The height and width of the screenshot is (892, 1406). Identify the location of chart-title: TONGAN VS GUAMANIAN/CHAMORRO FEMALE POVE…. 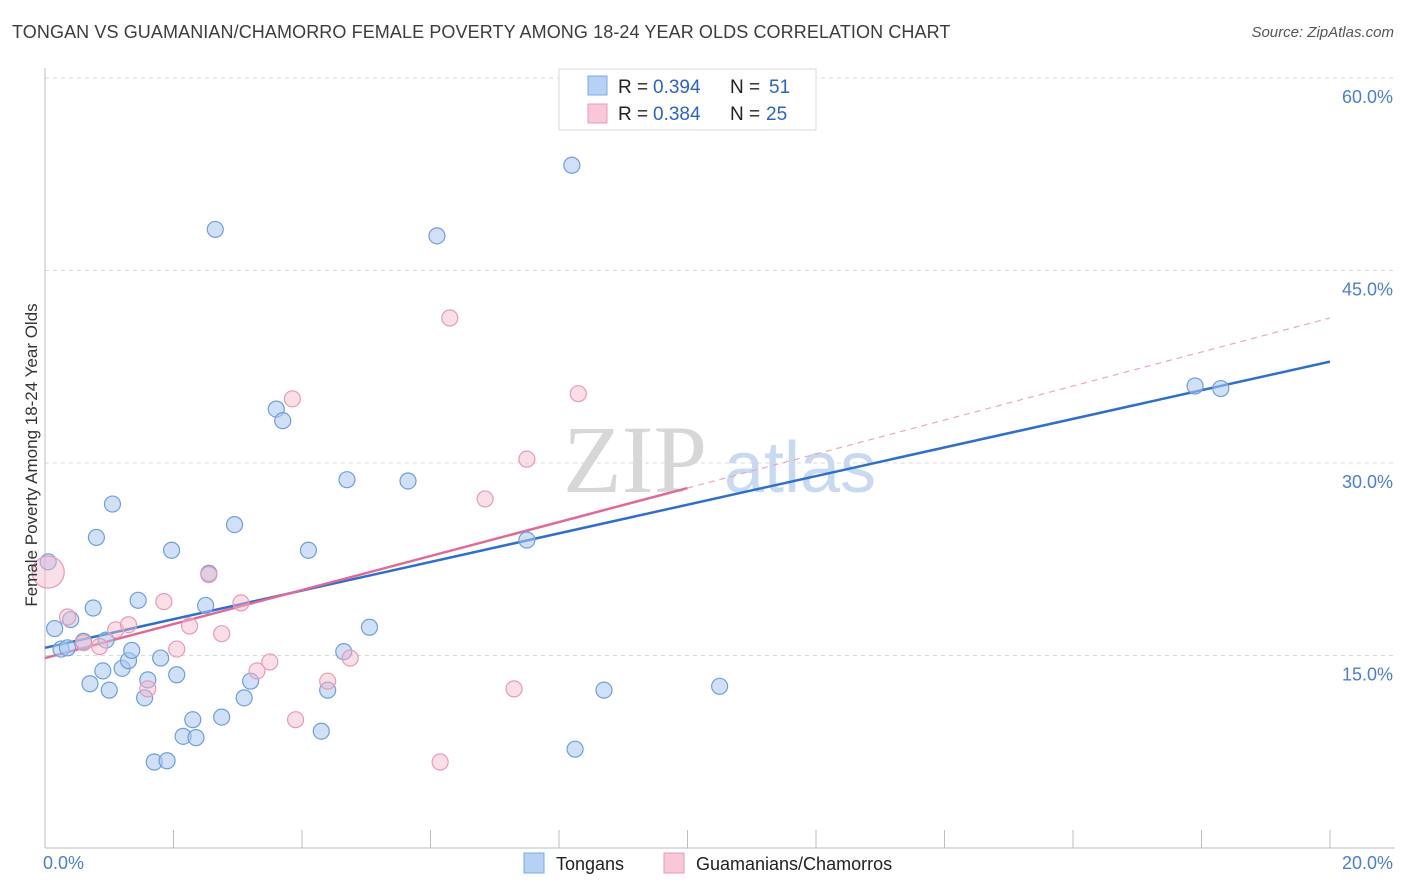
(481, 32).